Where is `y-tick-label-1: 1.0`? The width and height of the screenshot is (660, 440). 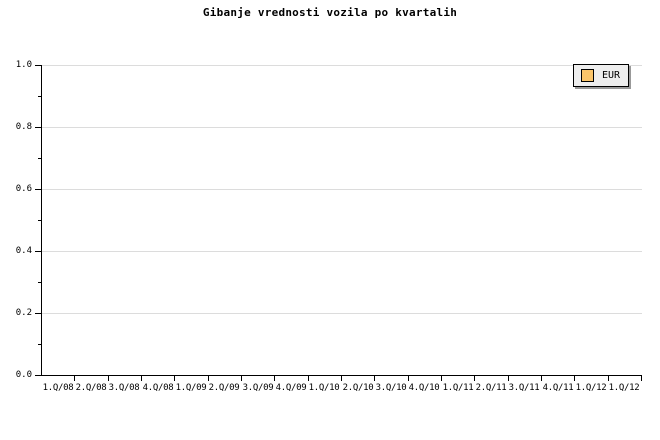 y-tick-label-1: 1.0 is located at coordinates (23, 65).